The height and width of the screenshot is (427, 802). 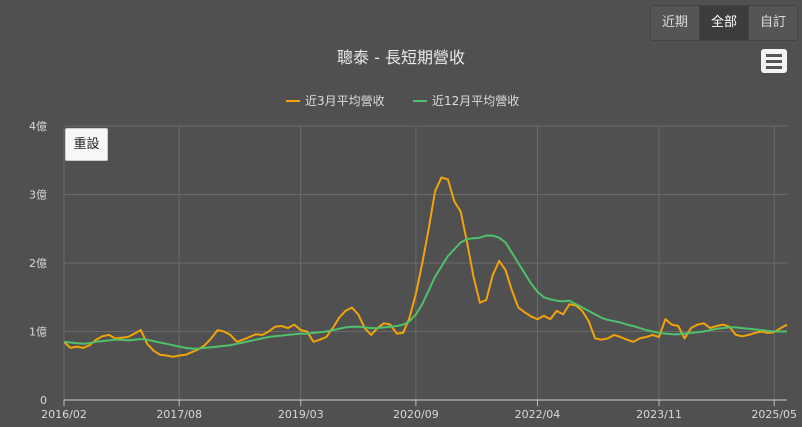 I want to click on y-tick-label: 0, so click(x=43, y=400).